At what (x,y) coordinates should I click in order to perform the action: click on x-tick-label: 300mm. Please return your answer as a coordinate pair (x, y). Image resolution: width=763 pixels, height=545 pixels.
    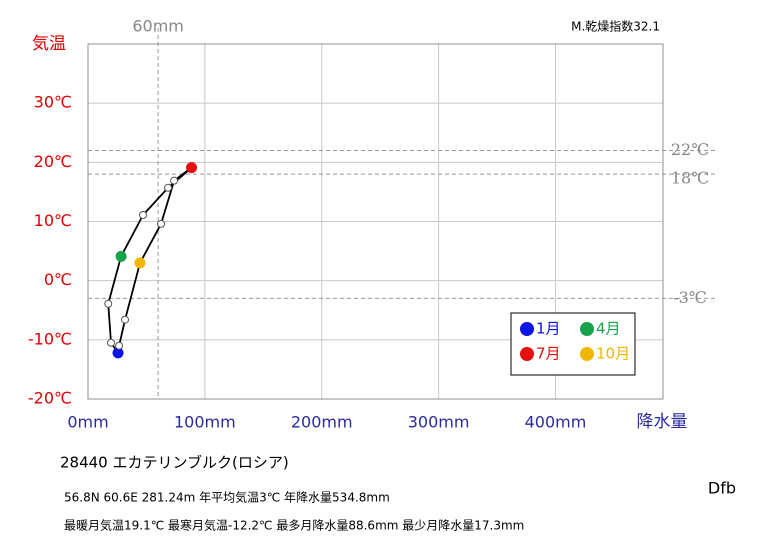
    Looking at the image, I should click on (439, 422).